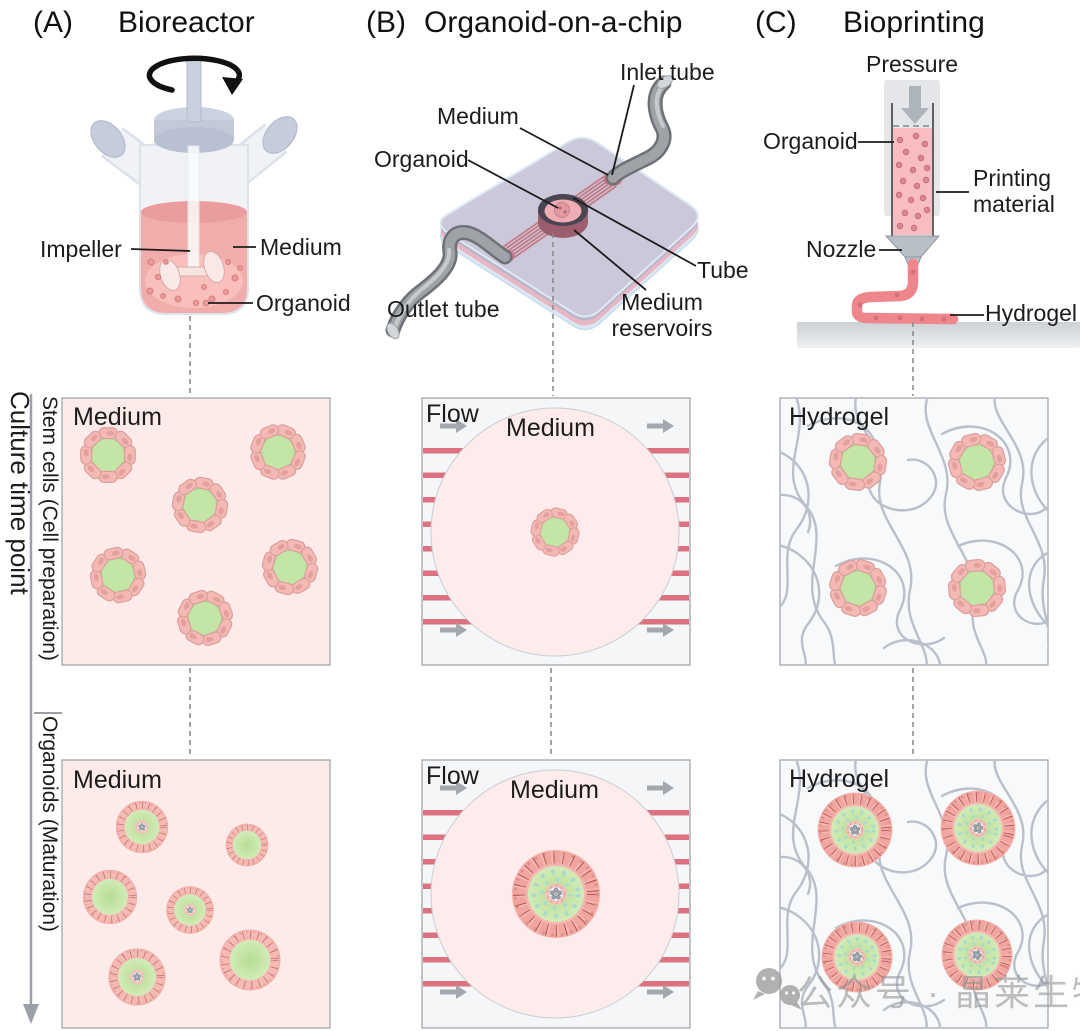 This screenshot has height=1031, width=1080. I want to click on bioreactor-left-port-cap, so click(108, 139).